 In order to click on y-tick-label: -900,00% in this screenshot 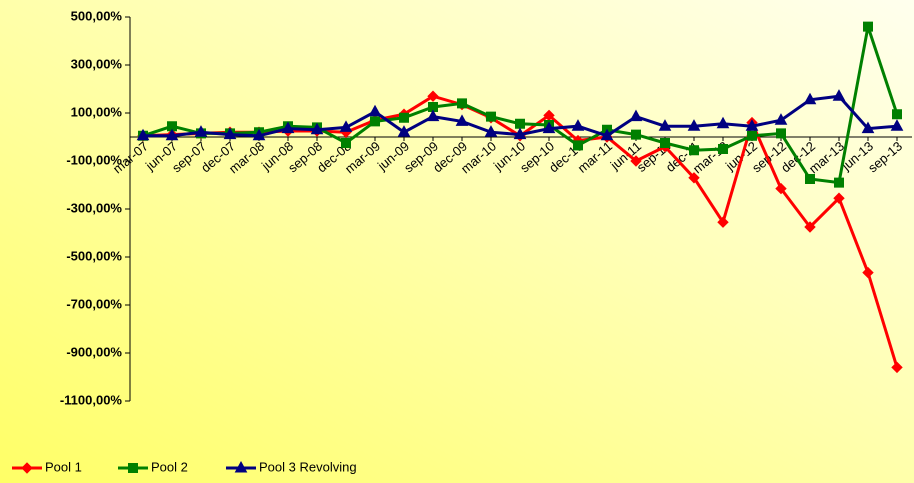, I will do `click(94, 351)`.